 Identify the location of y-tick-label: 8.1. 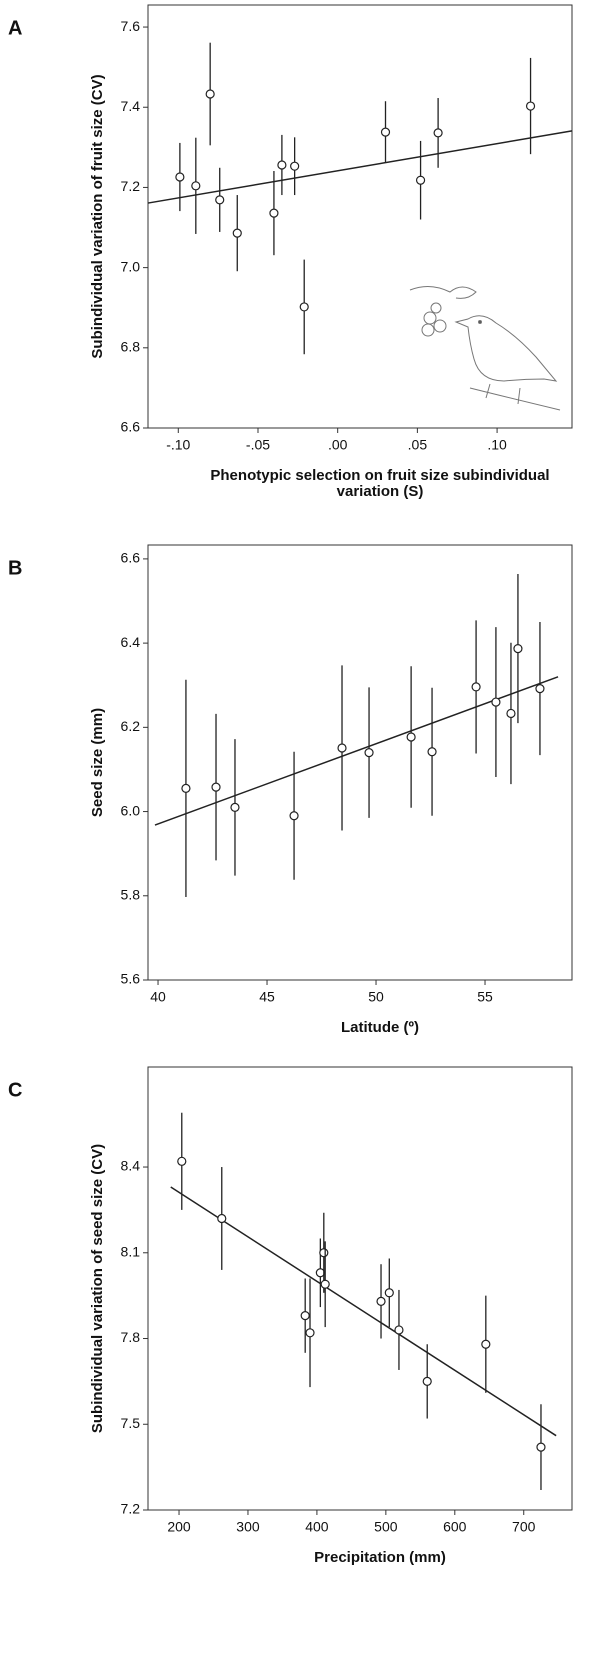
(131, 1251).